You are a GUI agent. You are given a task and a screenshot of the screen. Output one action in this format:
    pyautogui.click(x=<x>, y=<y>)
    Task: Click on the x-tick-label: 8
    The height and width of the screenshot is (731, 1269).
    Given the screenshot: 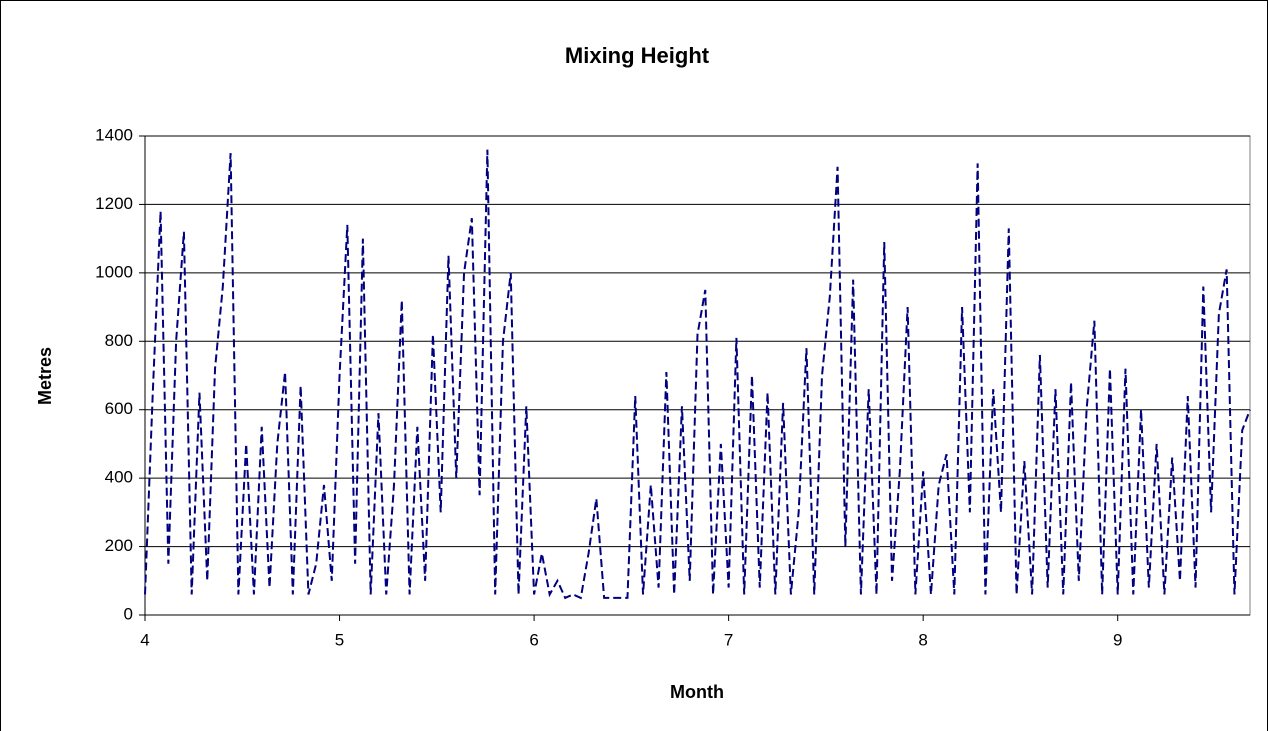 What is the action you would take?
    pyautogui.click(x=922, y=639)
    